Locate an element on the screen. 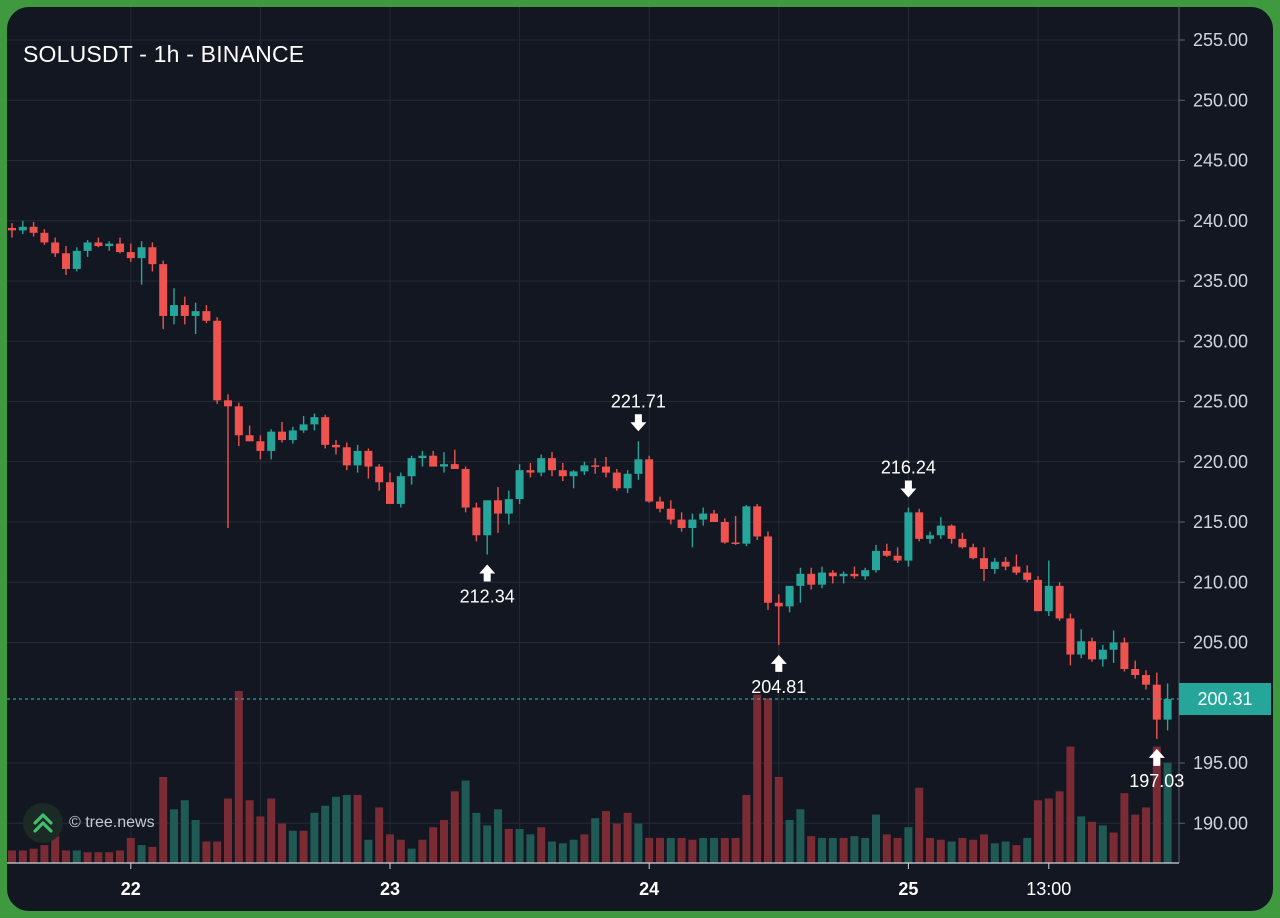 The height and width of the screenshot is (918, 1280). y-tick-label: 255.00 is located at coordinates (1220, 40).